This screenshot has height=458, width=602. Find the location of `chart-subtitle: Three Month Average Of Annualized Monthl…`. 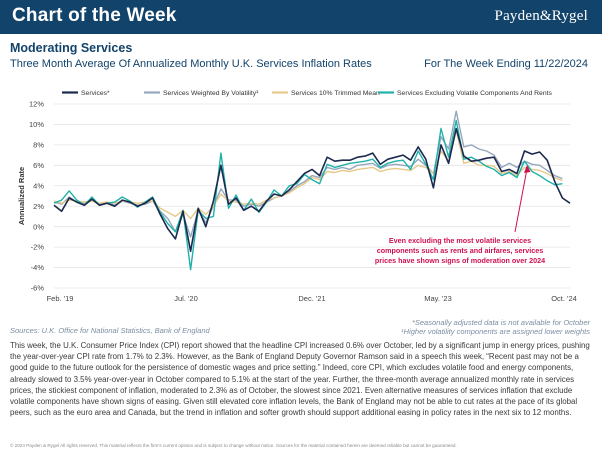

chart-subtitle: Three Month Average Of Annualized Monthl… is located at coordinates (191, 64).